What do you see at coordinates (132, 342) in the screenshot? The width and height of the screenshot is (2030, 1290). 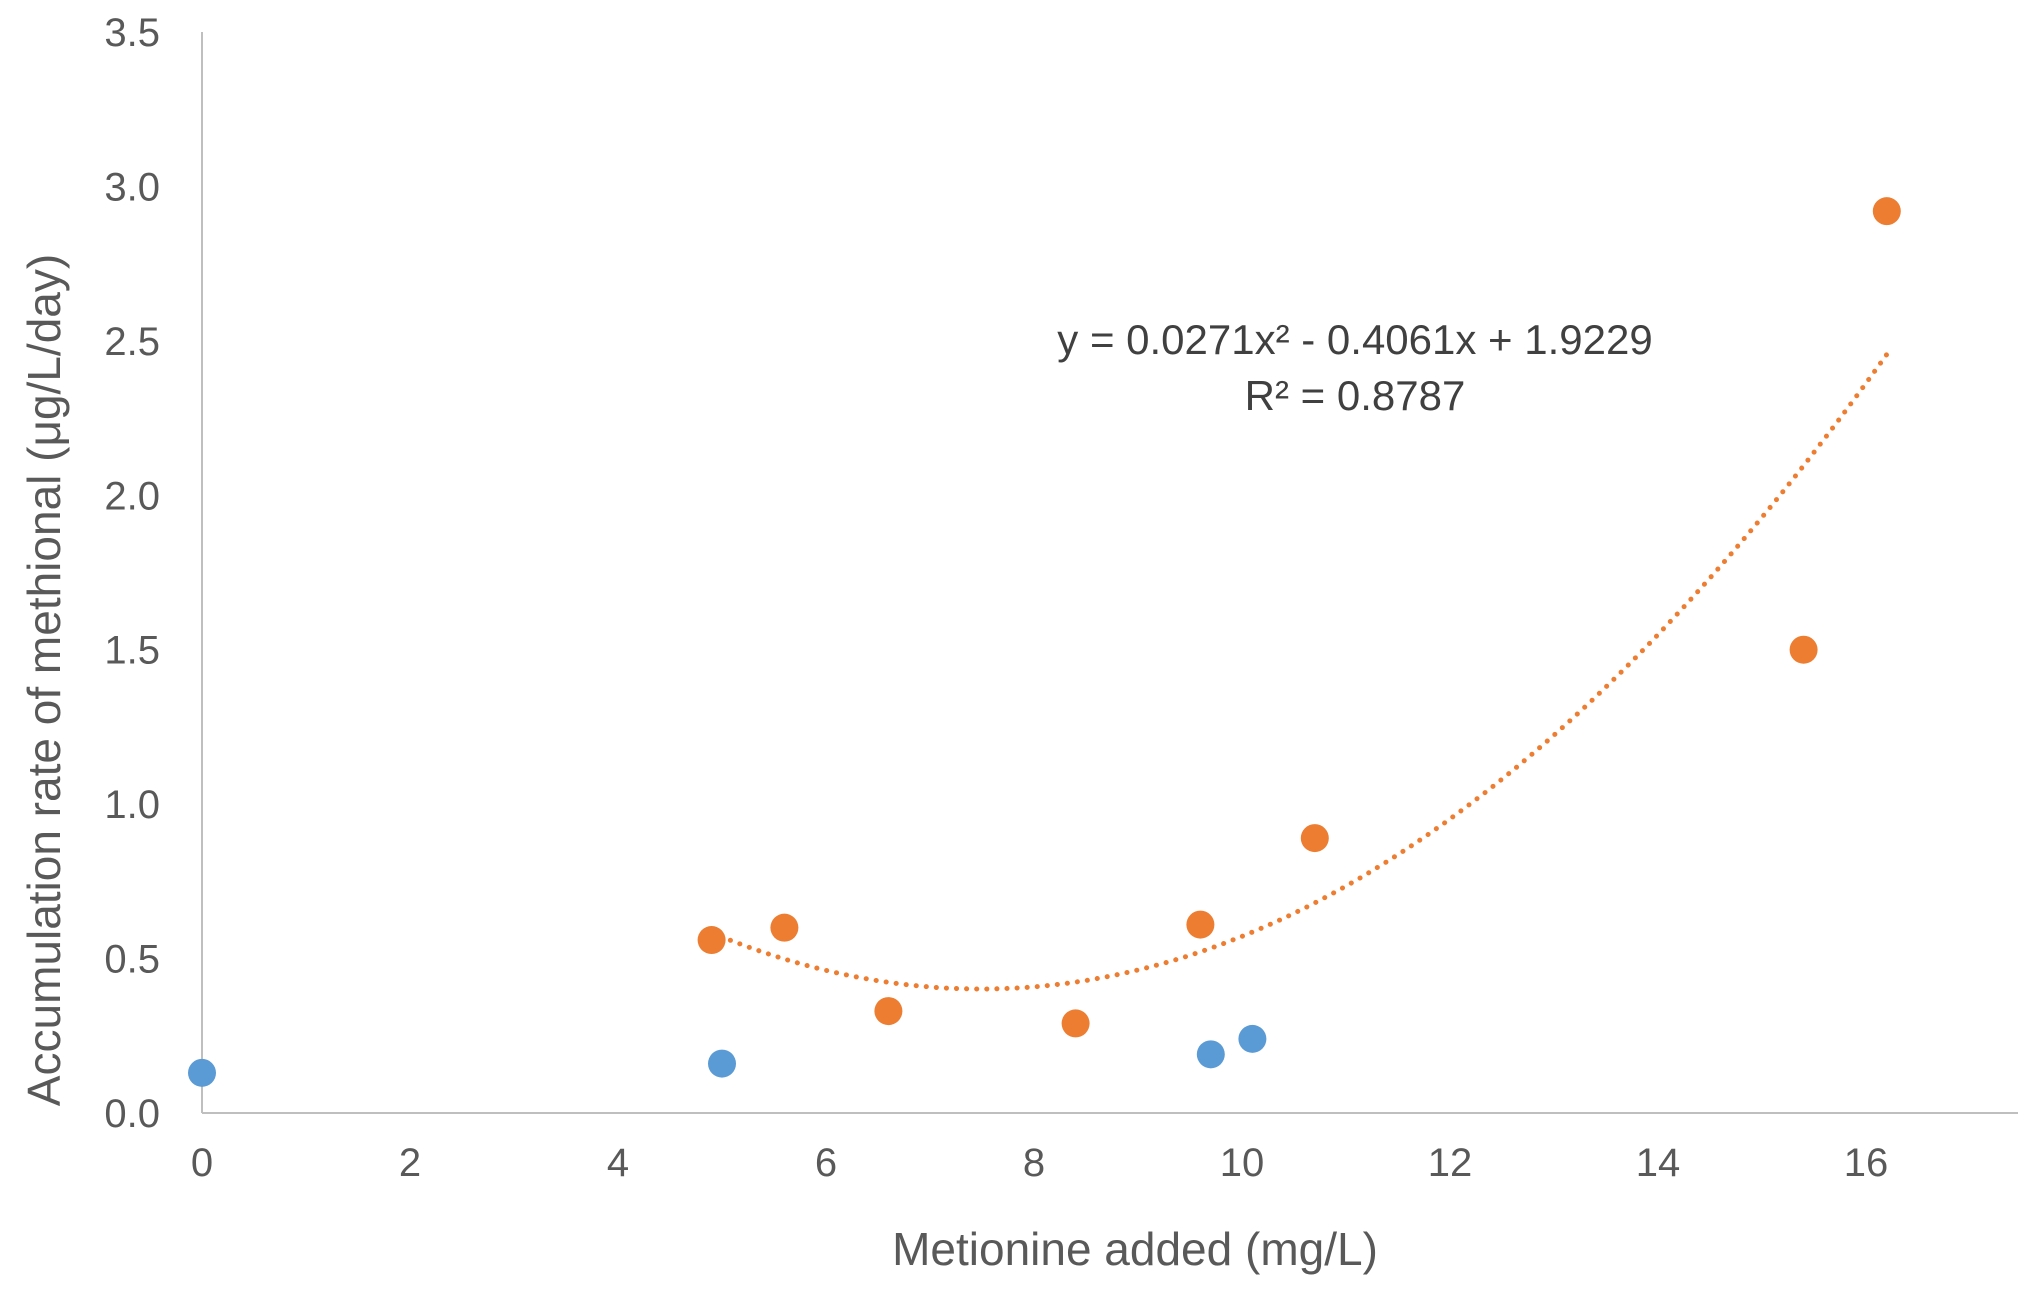 I see `y-tick-label: 2.5` at bounding box center [132, 342].